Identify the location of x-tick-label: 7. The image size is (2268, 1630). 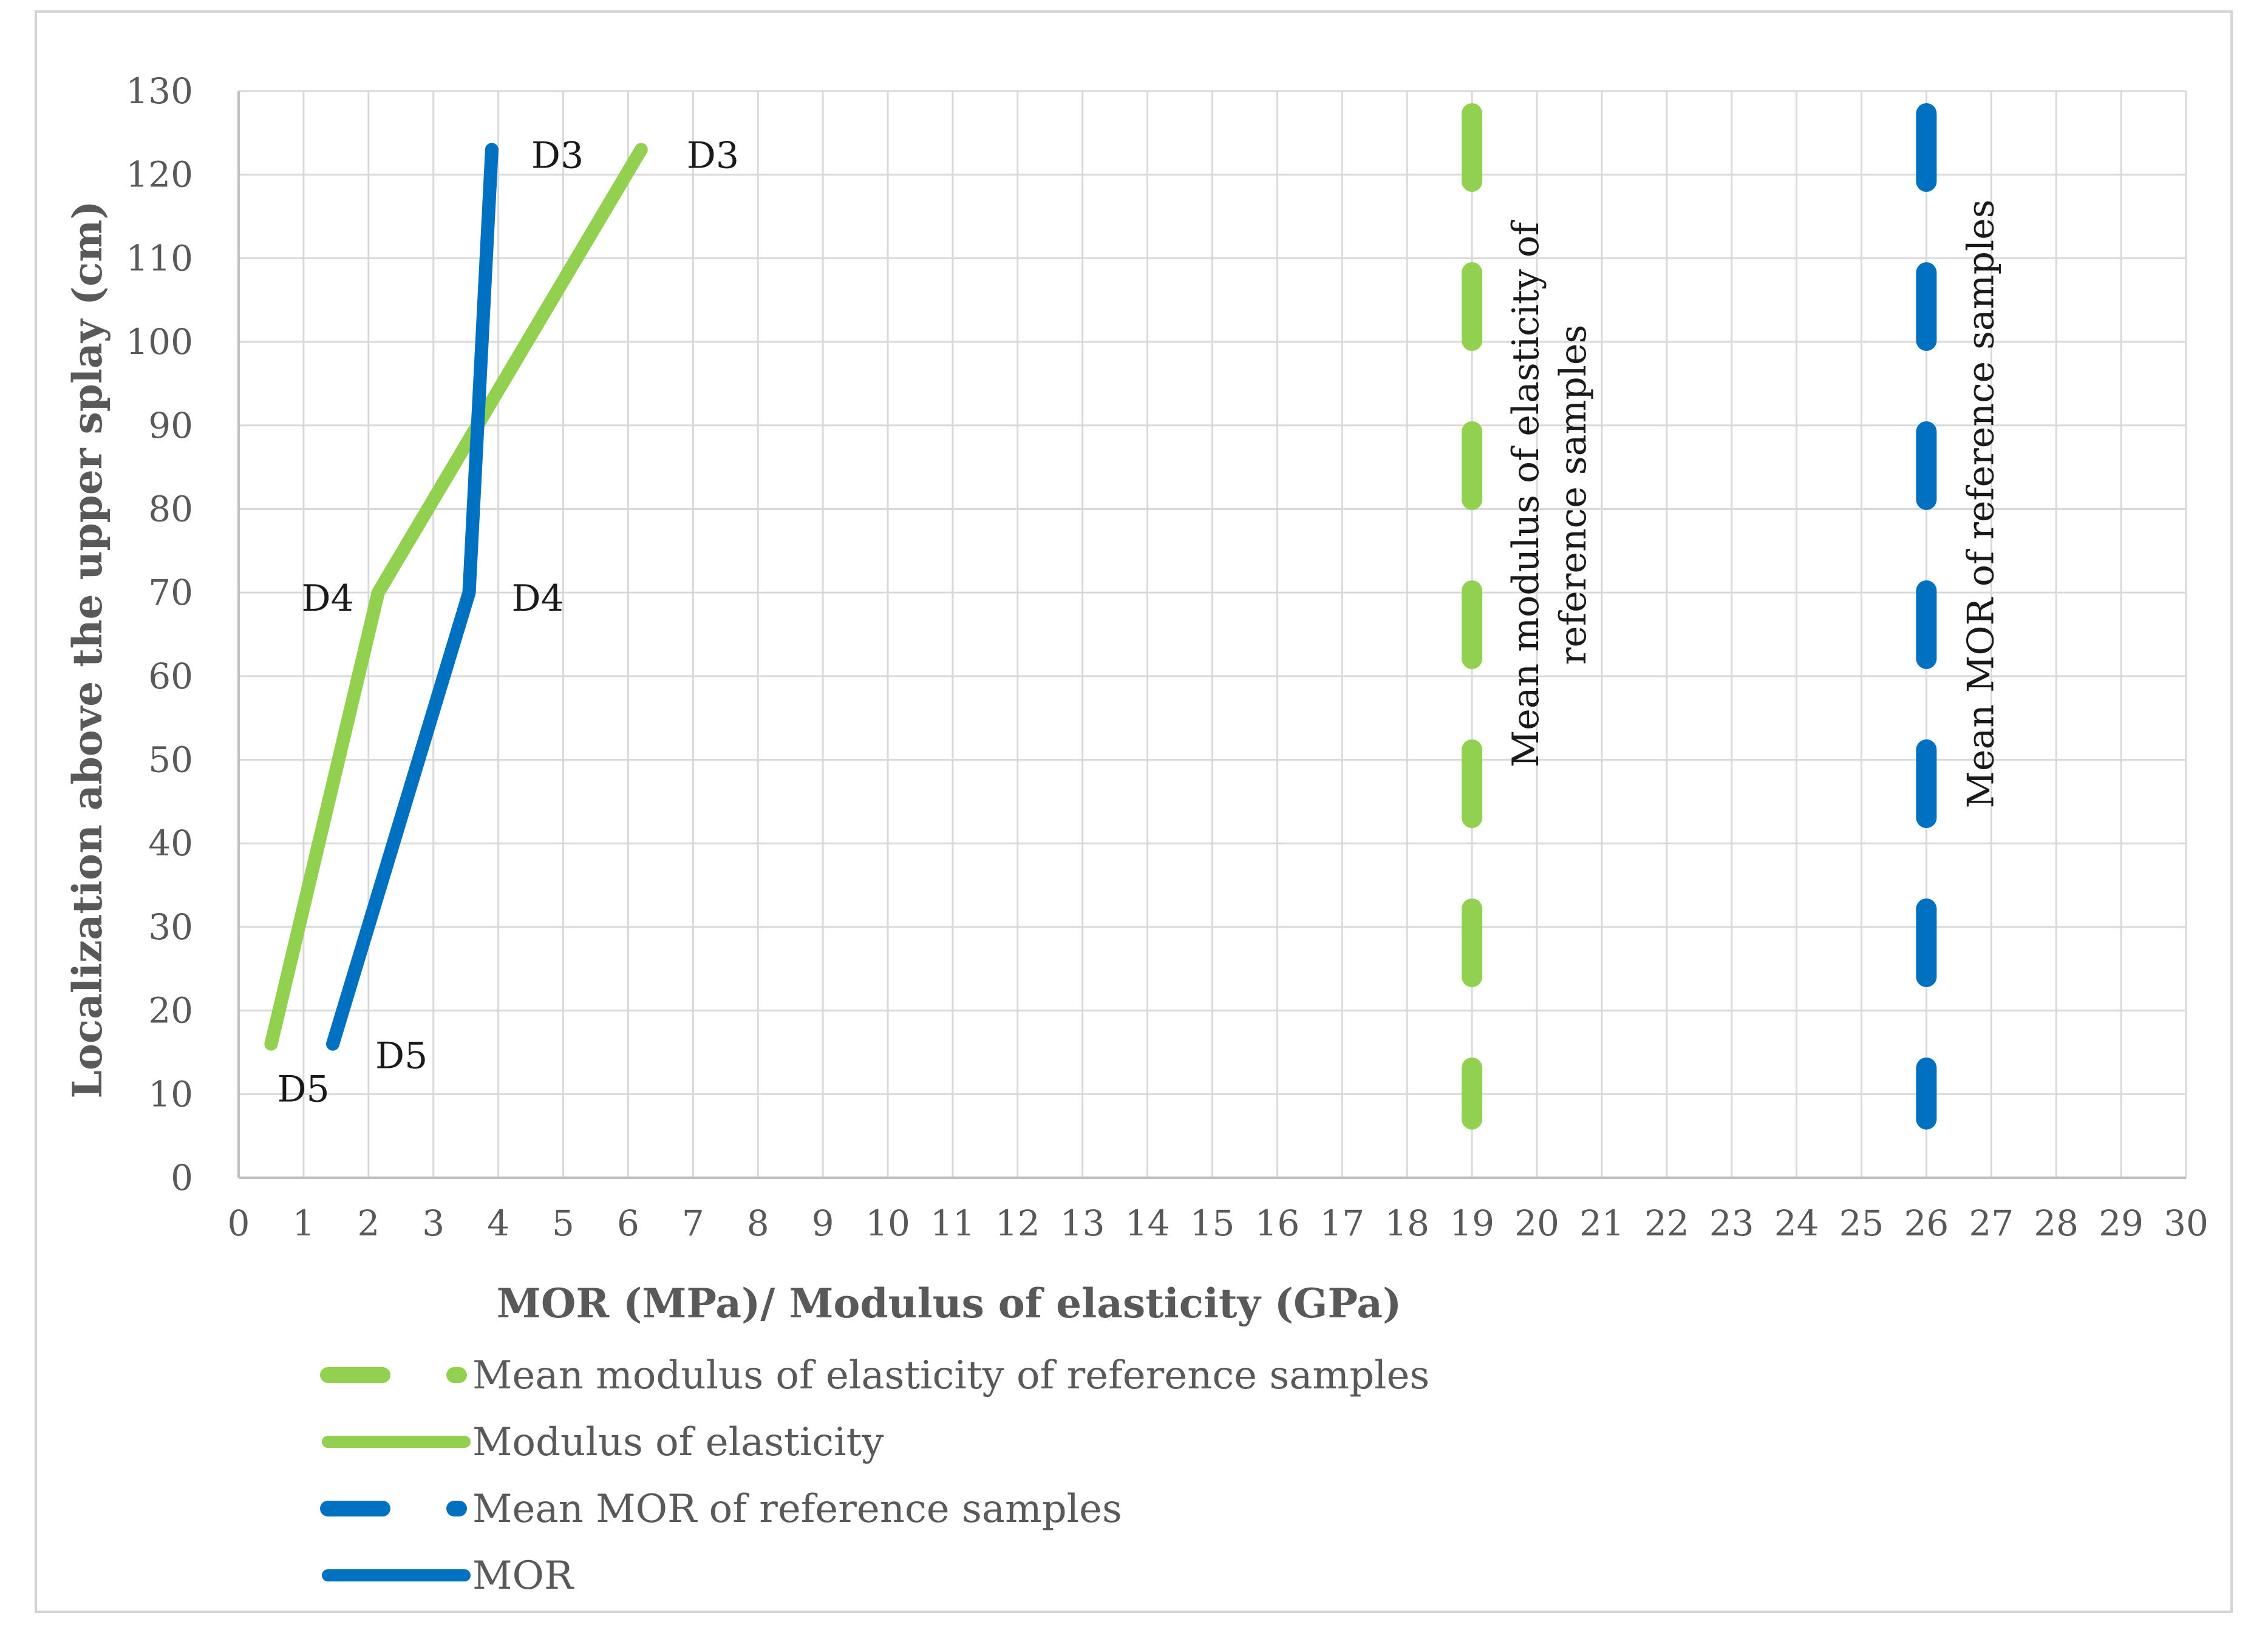
(693, 1224).